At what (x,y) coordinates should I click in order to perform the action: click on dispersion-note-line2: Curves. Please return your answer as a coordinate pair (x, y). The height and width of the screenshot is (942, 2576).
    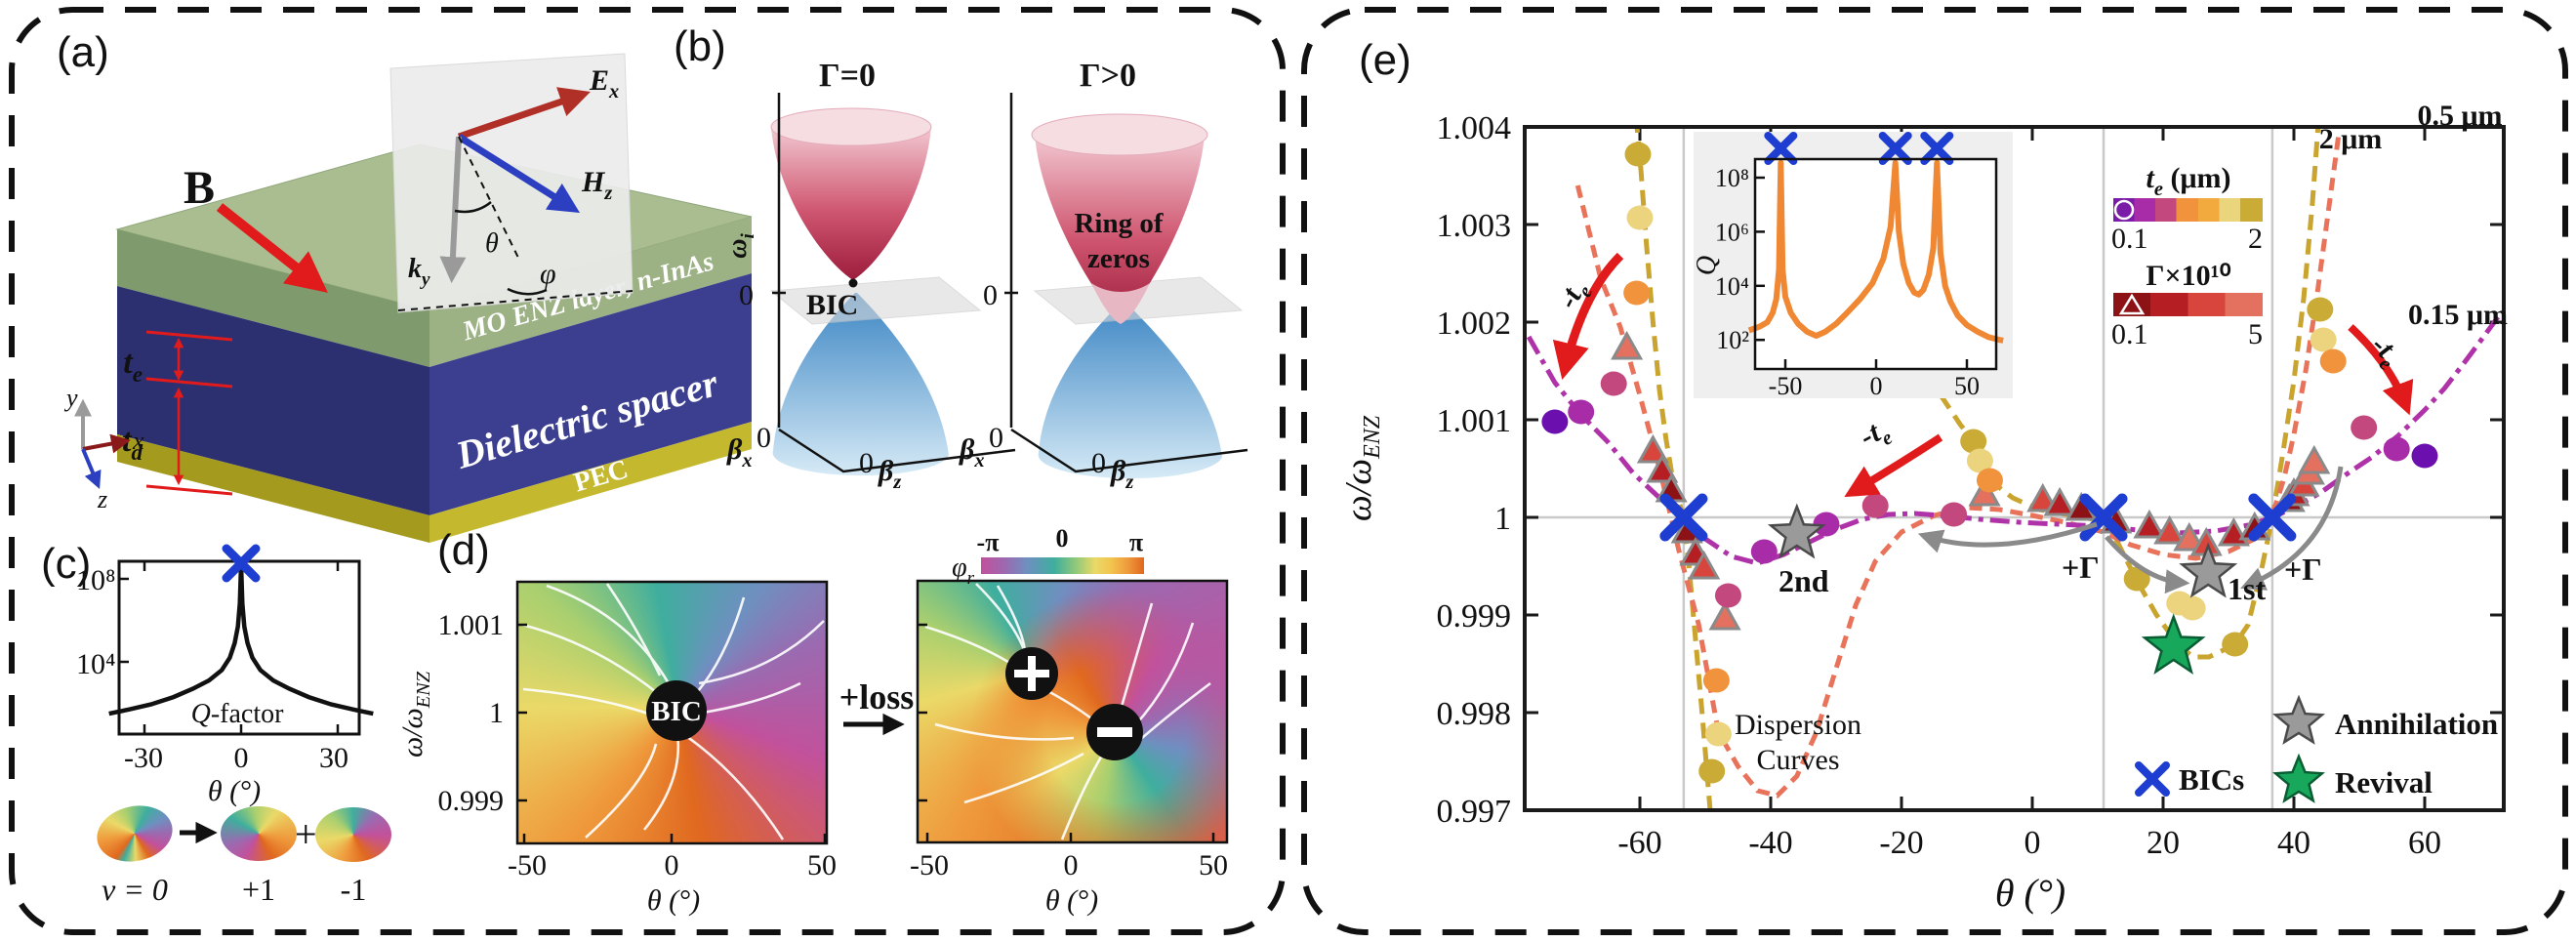
    Looking at the image, I should click on (1798, 760).